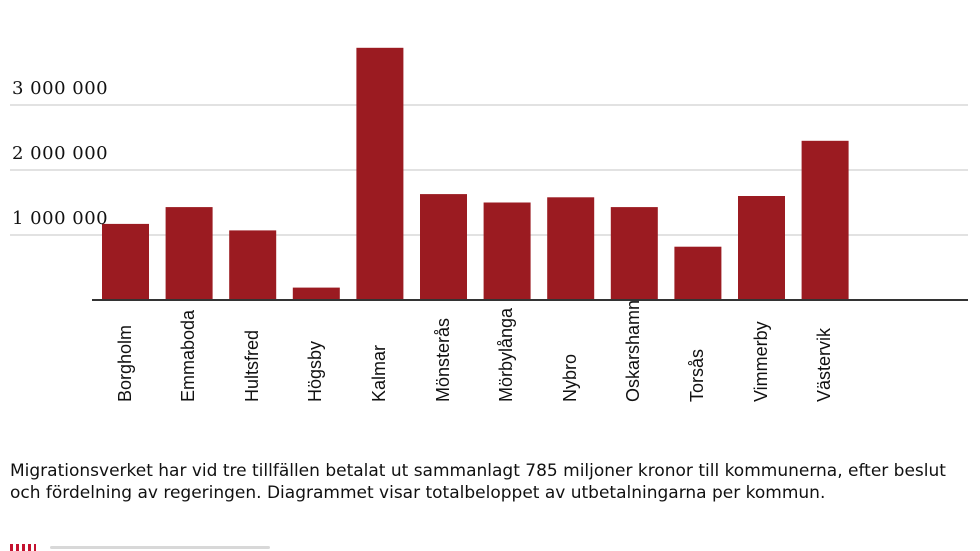 The image size is (980, 551). Describe the element at coordinates (188, 355) in the screenshot. I see `x-category-label: Emmaboda` at that location.